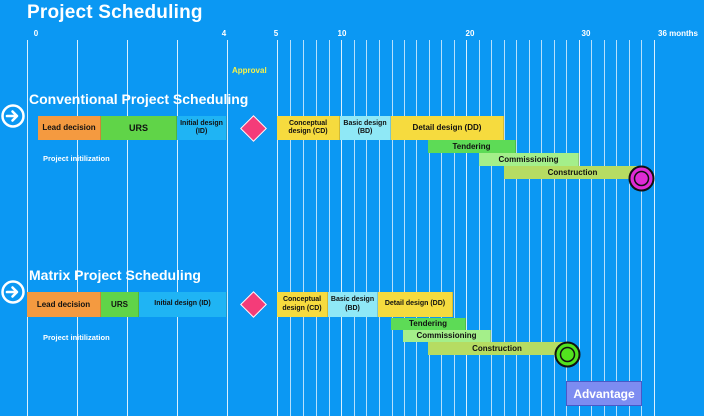 This screenshot has width=704, height=416. What do you see at coordinates (76, 158) in the screenshot?
I see `conv-project-init-label: Project initilization` at bounding box center [76, 158].